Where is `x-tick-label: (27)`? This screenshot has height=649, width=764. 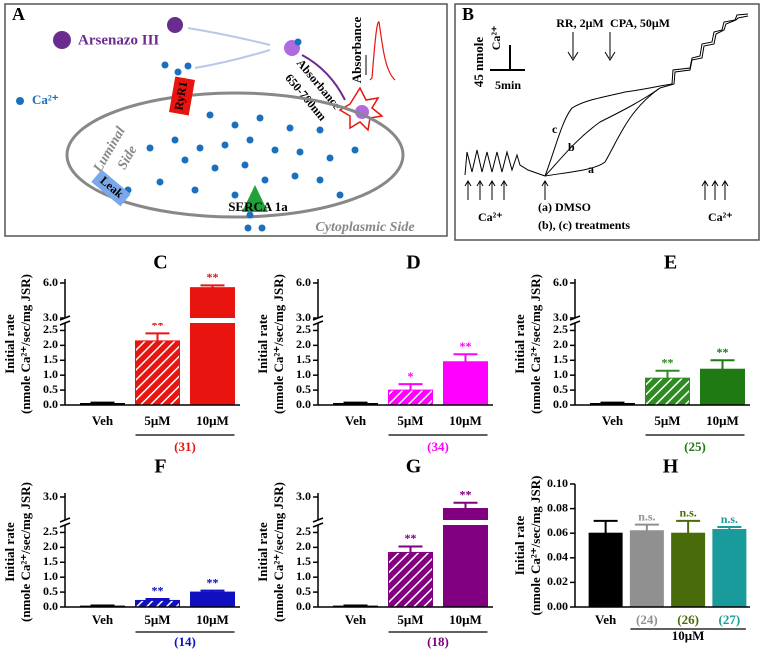
x-tick-label: (27) is located at coordinates (730, 619).